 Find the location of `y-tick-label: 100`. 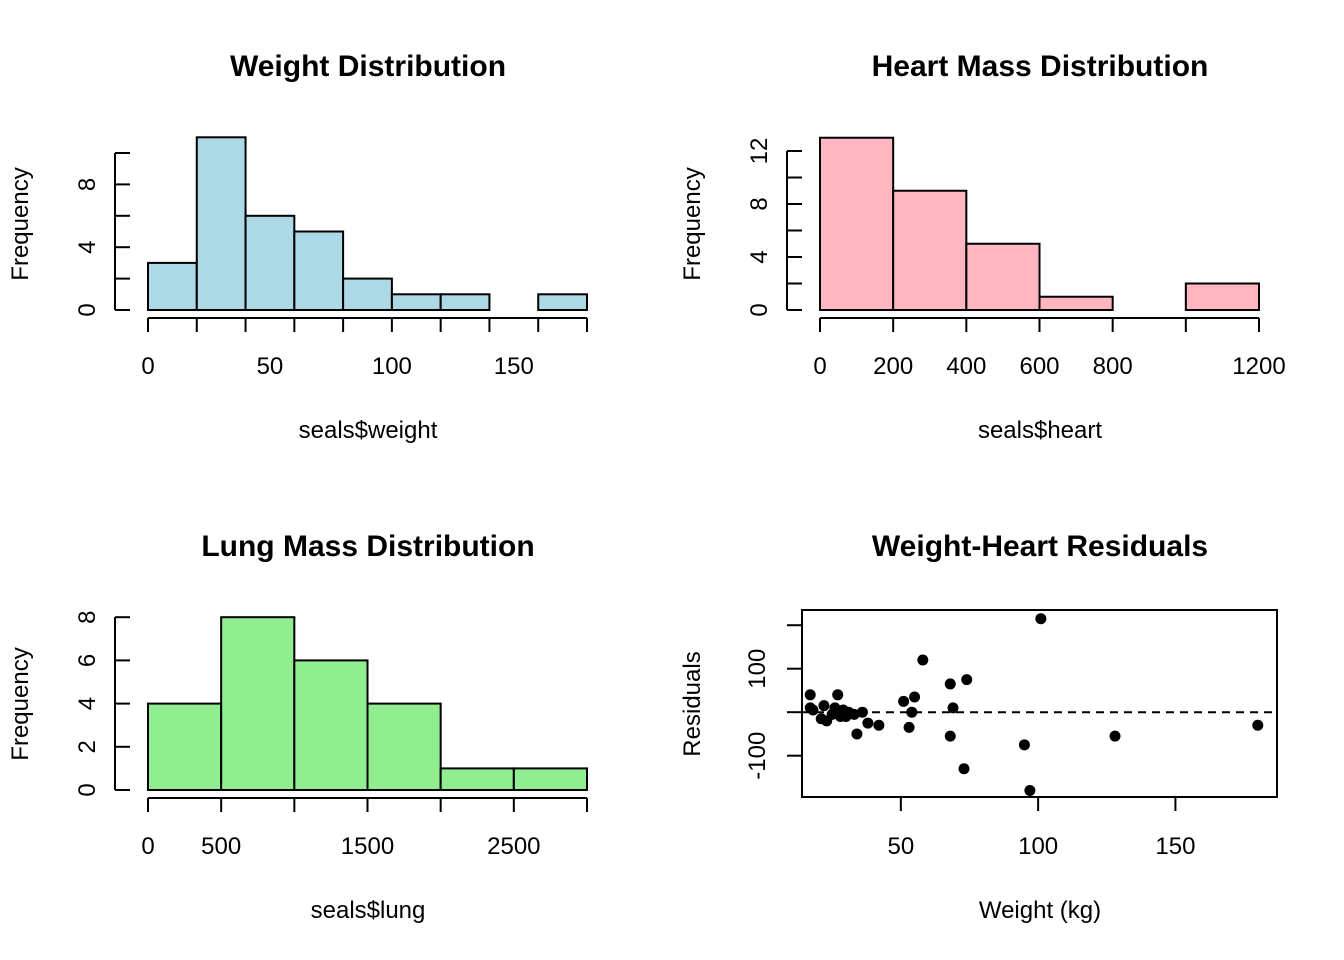

y-tick-label: 100 is located at coordinates (757, 669).